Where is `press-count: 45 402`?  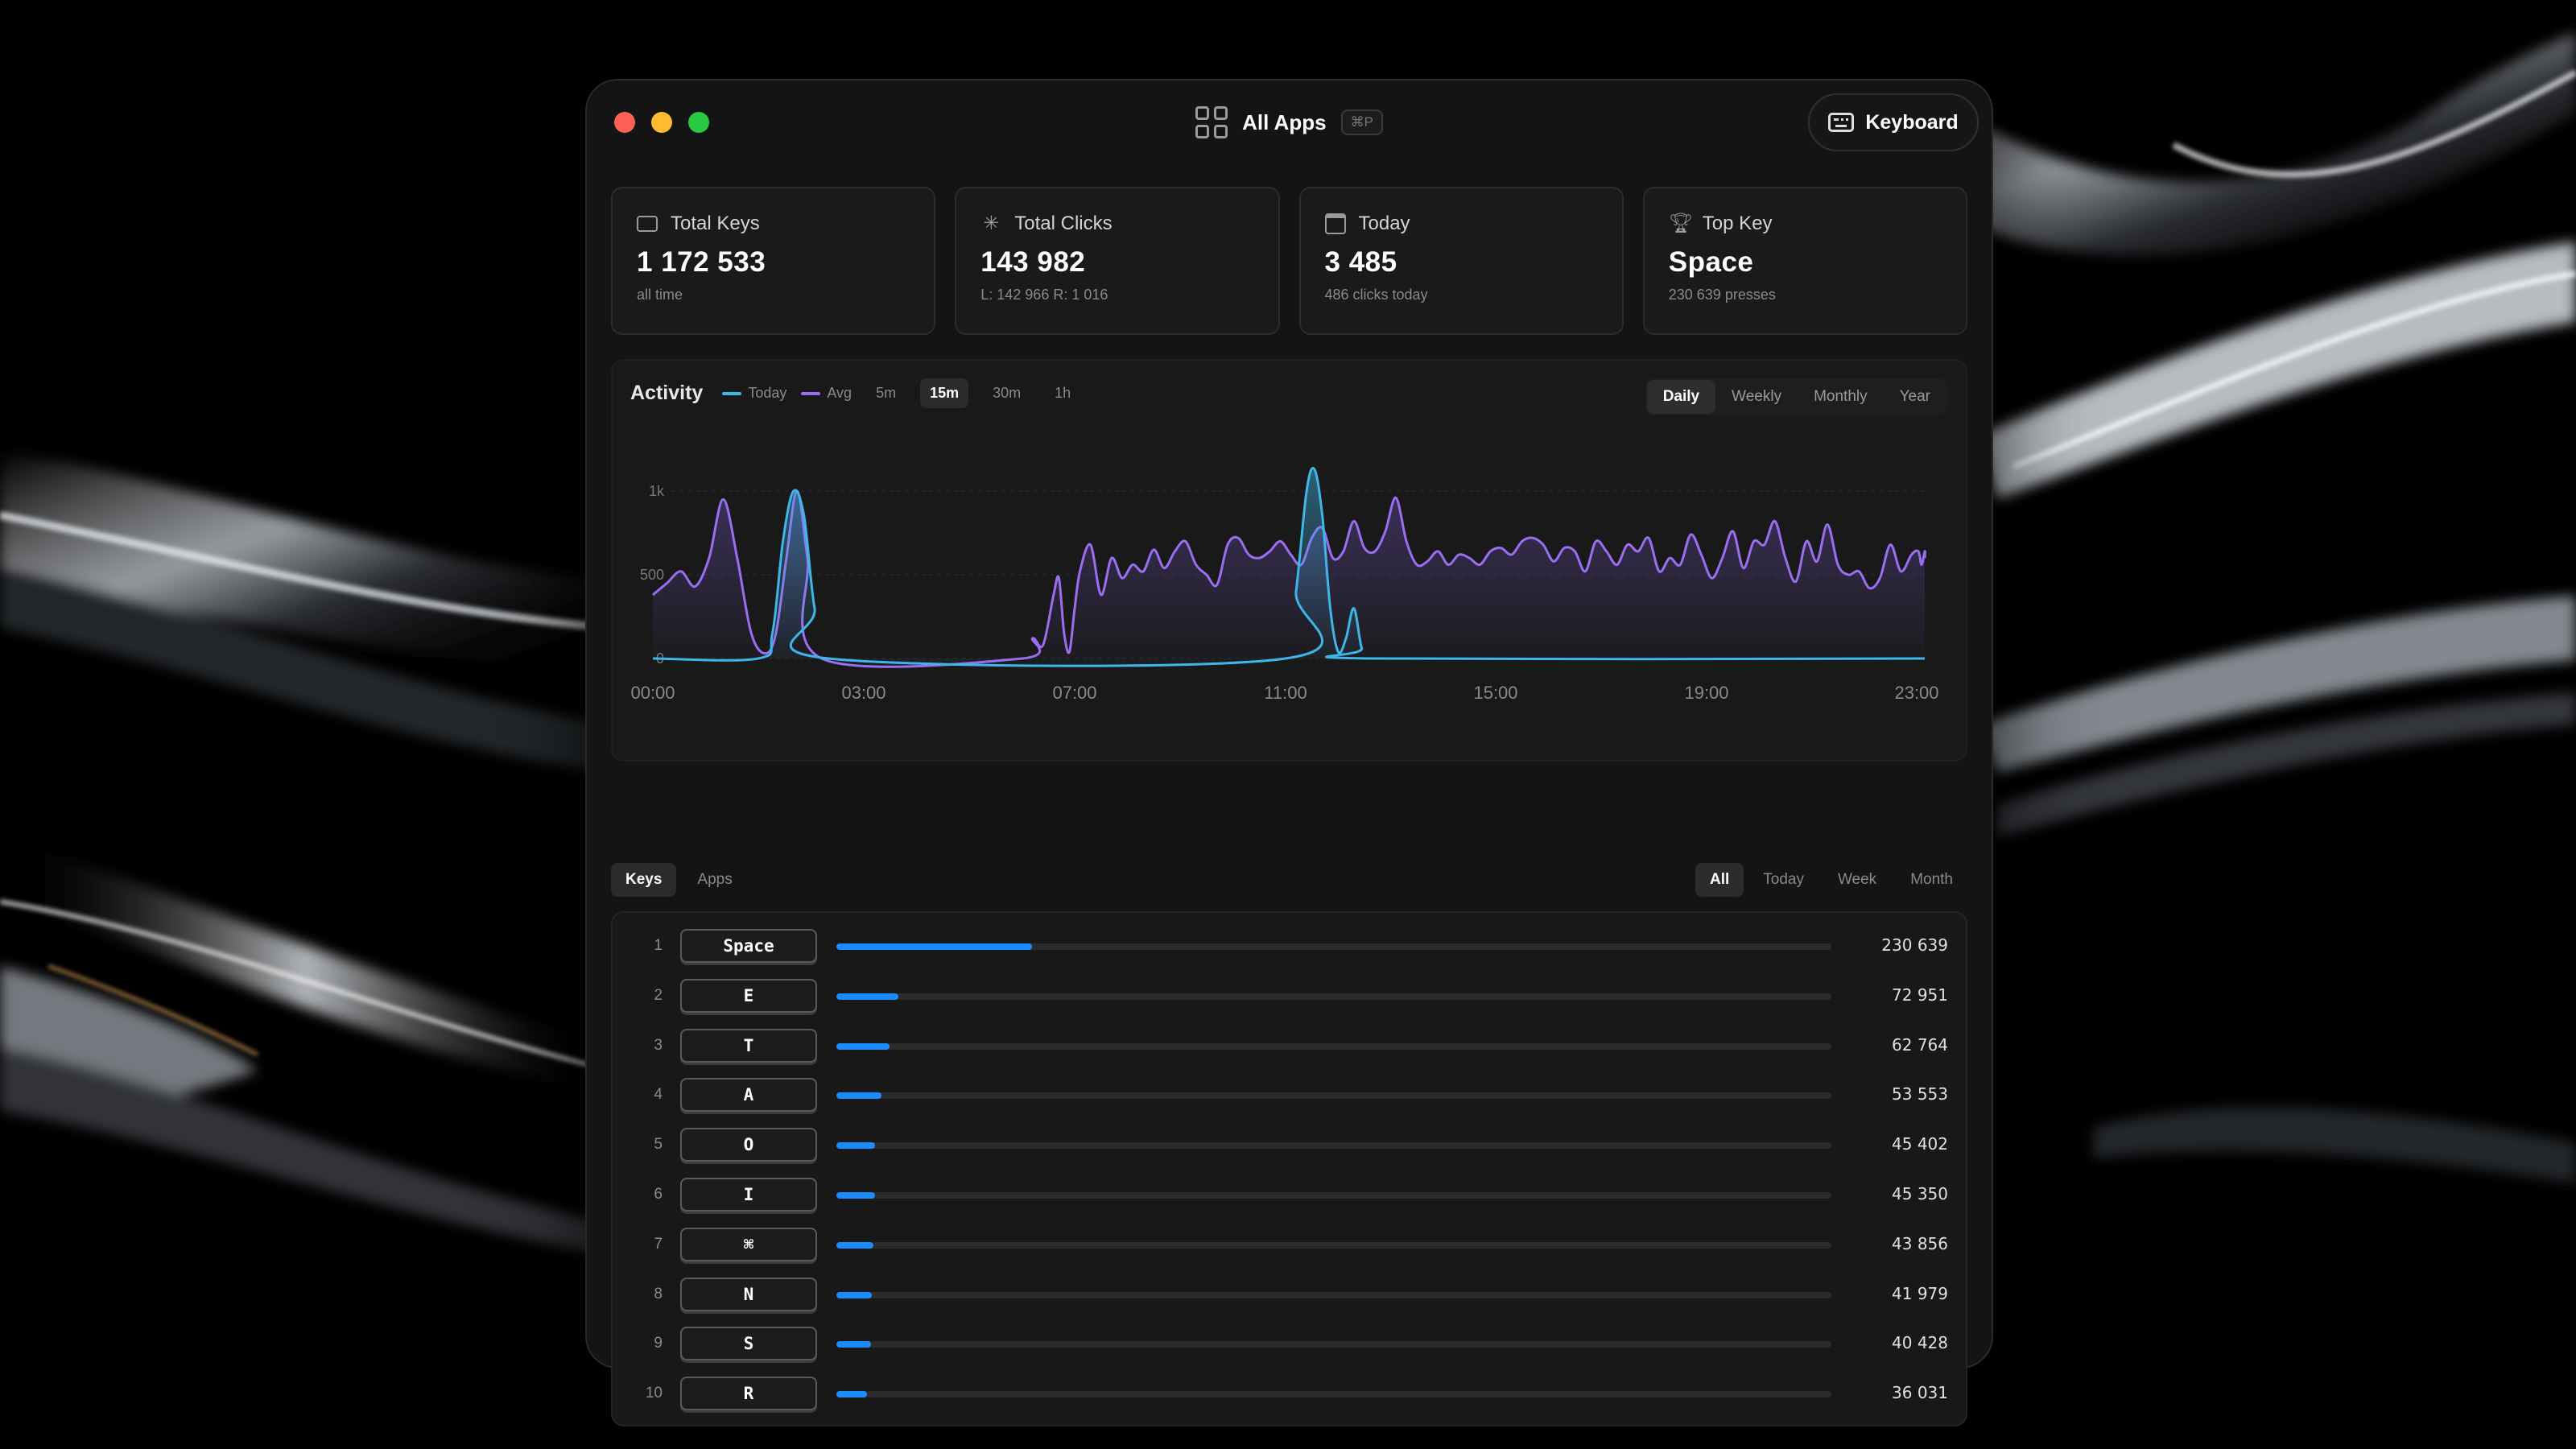 press-count: 45 402 is located at coordinates (1920, 1144).